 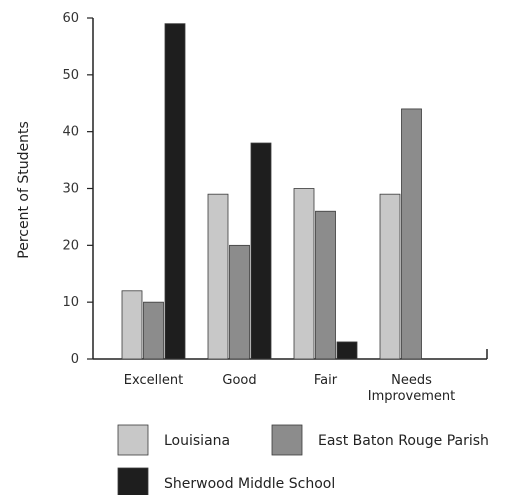 What do you see at coordinates (70, 189) in the screenshot?
I see `y-tick-label: 30` at bounding box center [70, 189].